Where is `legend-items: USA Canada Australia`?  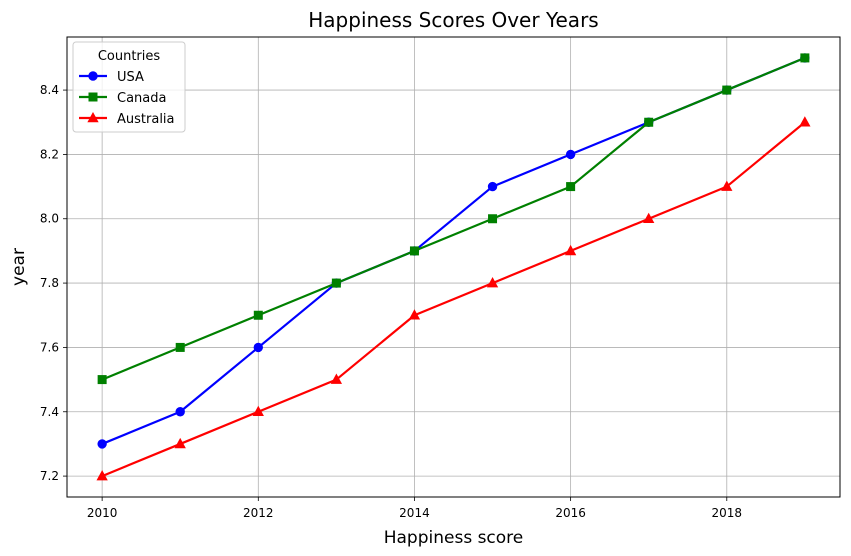
legend-items: USA Canada Australia is located at coordinates (127, 98).